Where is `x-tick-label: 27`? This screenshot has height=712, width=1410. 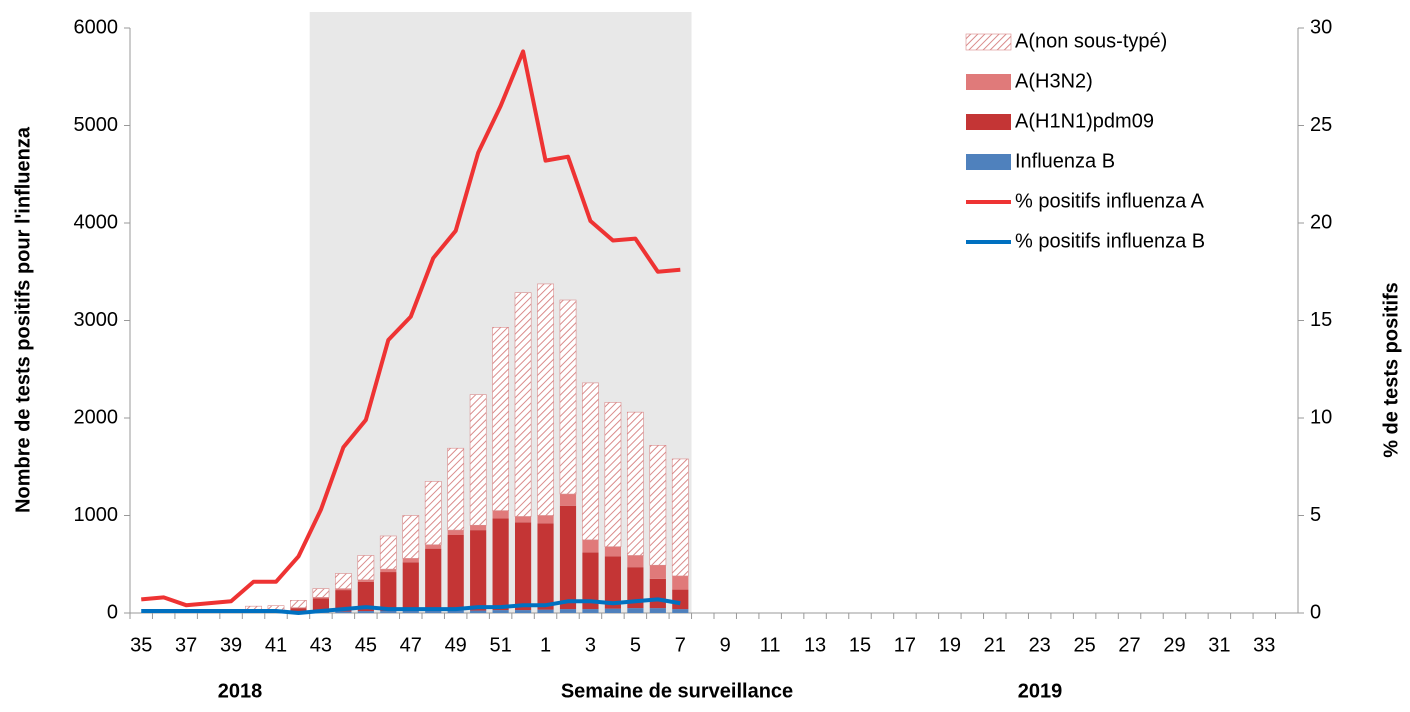 x-tick-label: 27 is located at coordinates (1129, 645).